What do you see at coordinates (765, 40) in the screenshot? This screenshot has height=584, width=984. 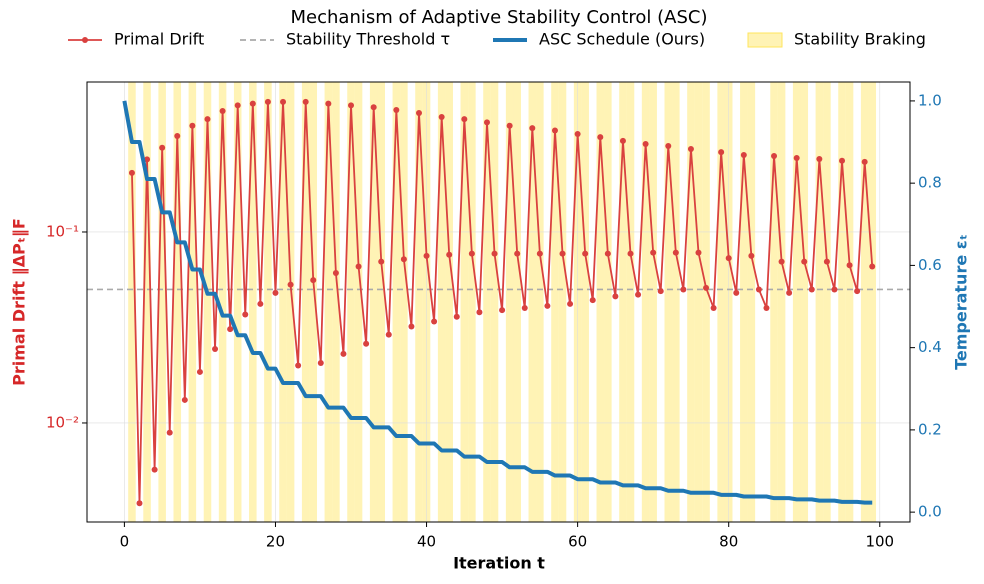 I see `legend-swatch` at bounding box center [765, 40].